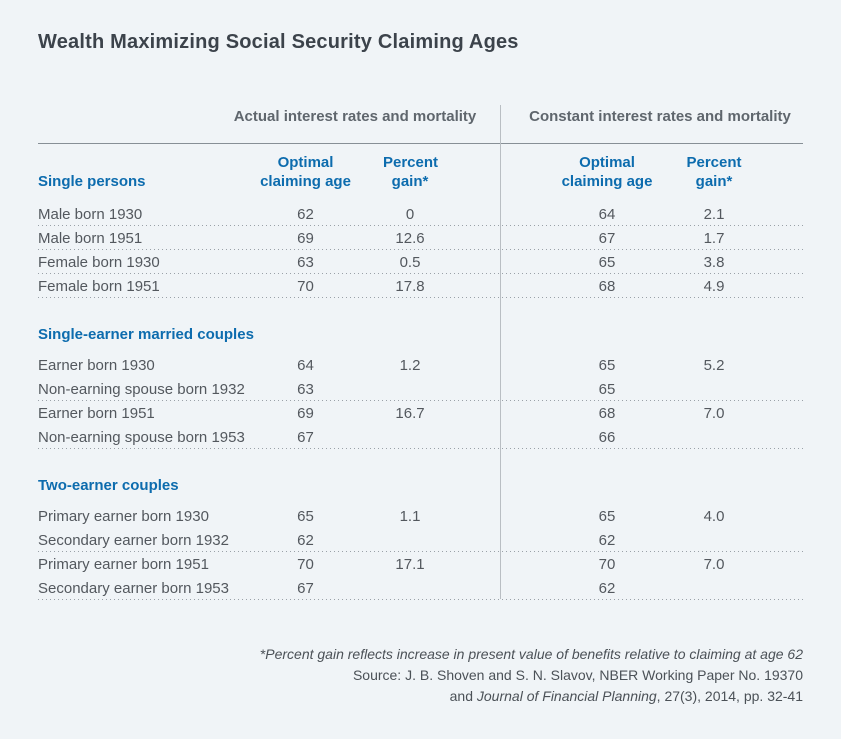  Describe the element at coordinates (420, 143) in the screenshot. I see `header-rule` at that location.